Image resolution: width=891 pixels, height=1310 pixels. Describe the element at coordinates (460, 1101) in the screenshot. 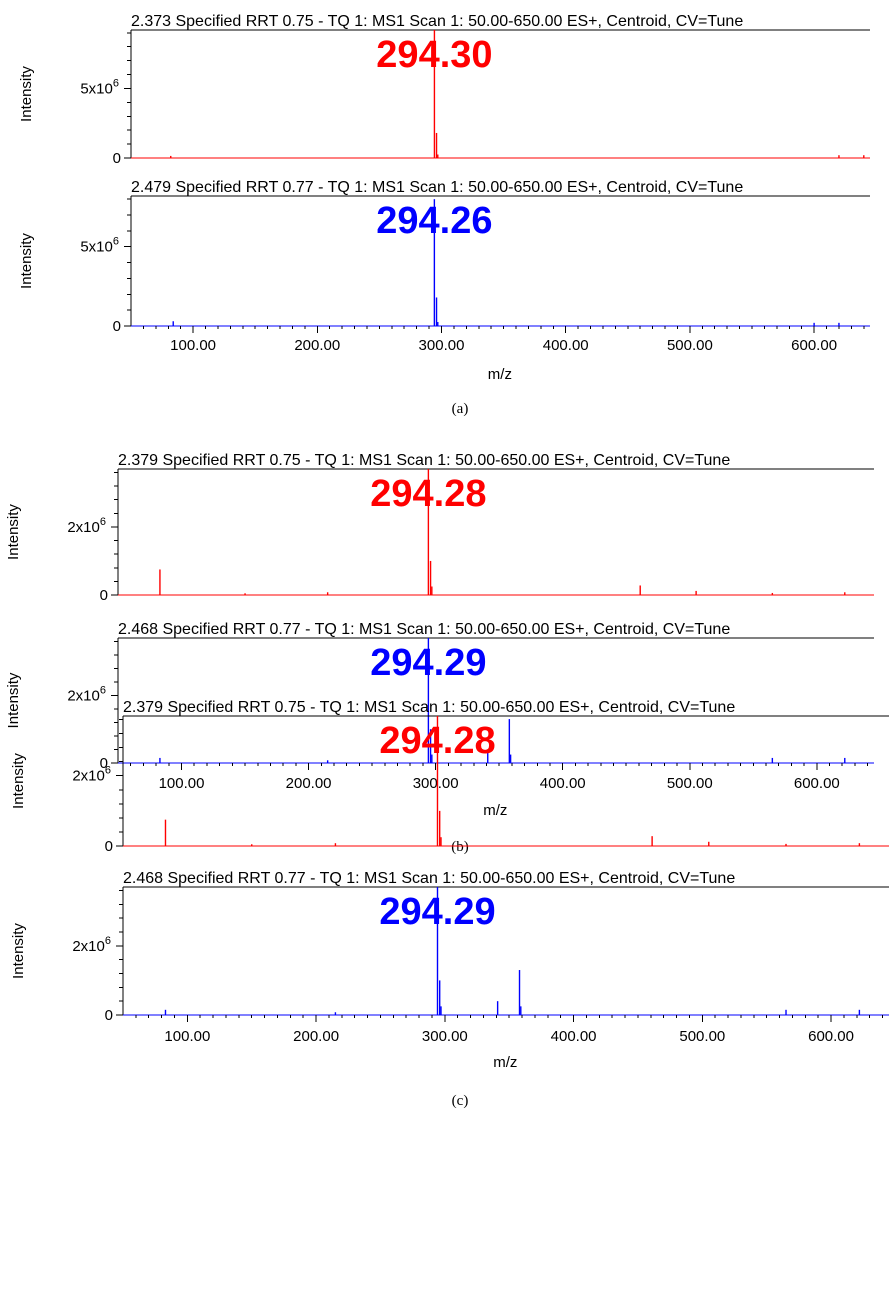

I see `subfigure-caption: (c)` at that location.